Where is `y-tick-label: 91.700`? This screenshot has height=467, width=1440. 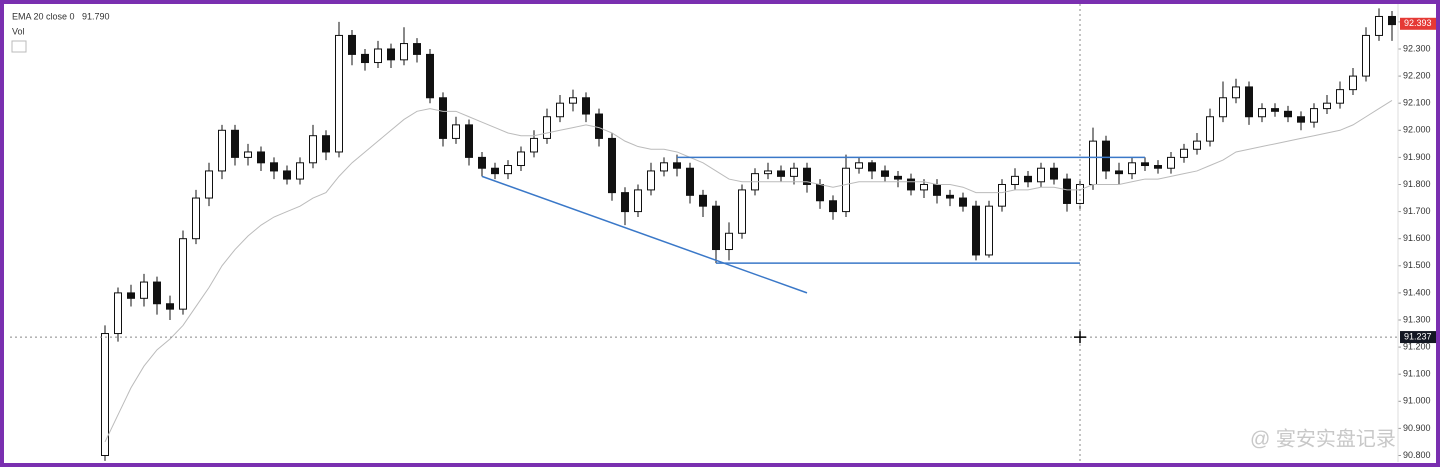
y-tick-label: 91.700 is located at coordinates (1417, 211).